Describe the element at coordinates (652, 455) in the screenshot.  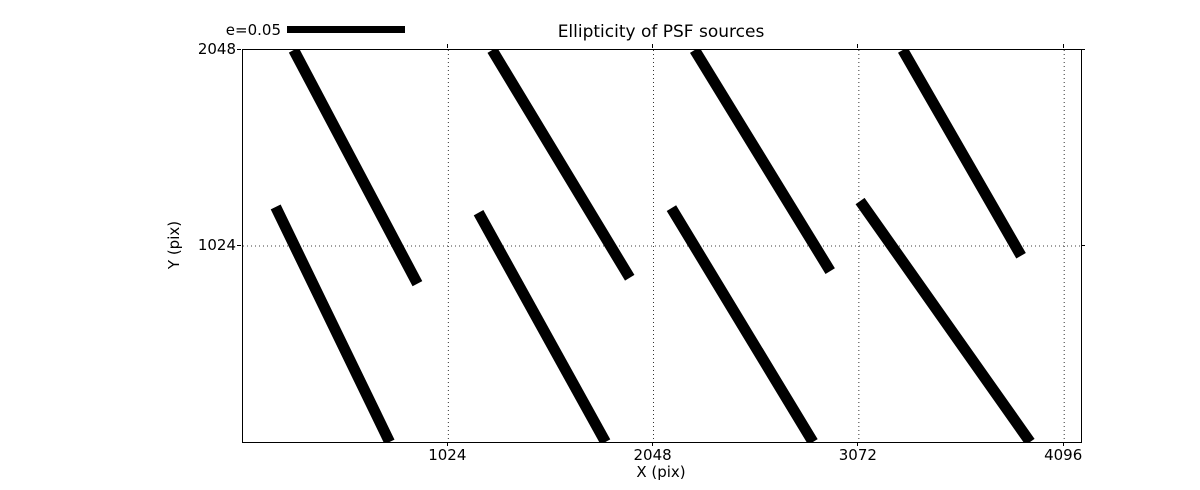
I see `x-tick-label: 2048` at that location.